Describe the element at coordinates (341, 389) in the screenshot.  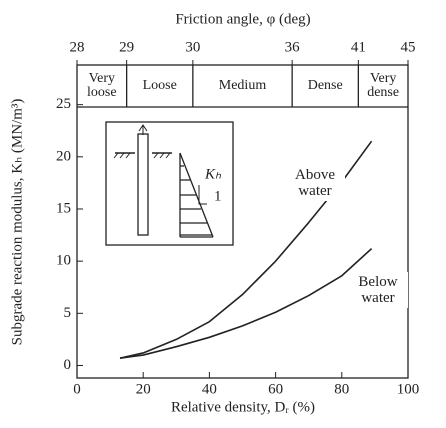
I see `x-tick-label: 80` at that location.